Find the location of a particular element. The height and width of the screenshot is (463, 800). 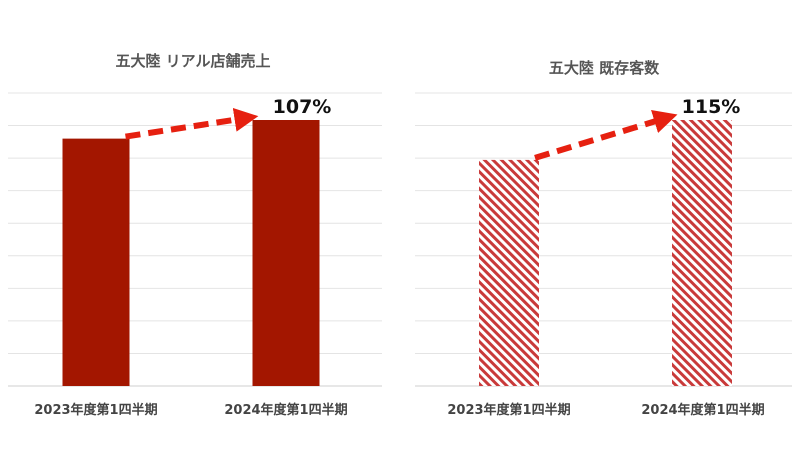

chart-title: 五大陸 既存客数 is located at coordinates (604, 68).